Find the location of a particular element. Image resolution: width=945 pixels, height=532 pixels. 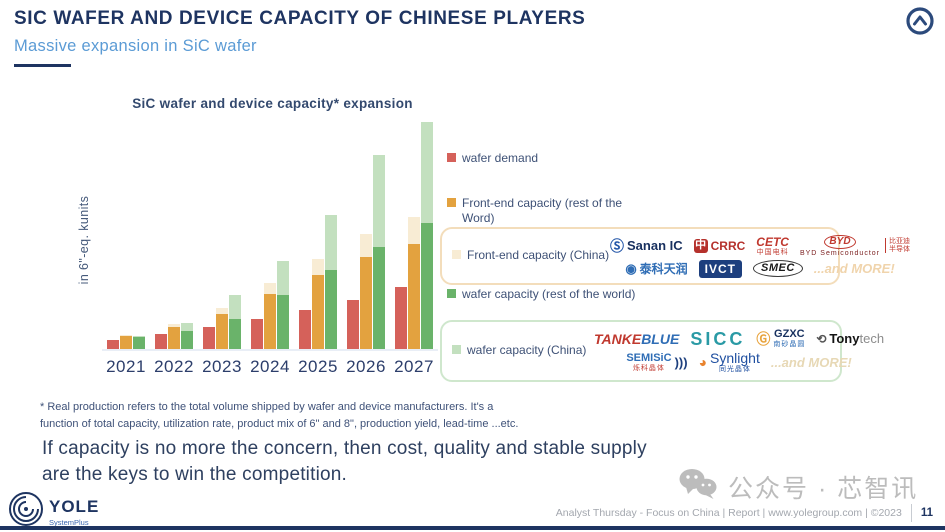

x-axis-label-2021: 2021 is located at coordinates (126, 366).